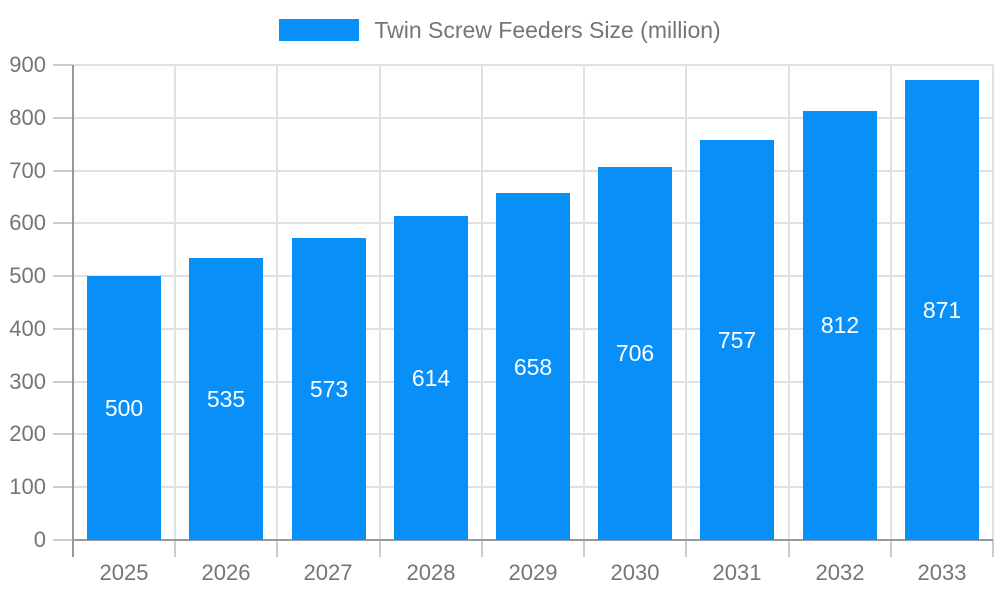  I want to click on x-axis-label: 2033, so click(942, 572).